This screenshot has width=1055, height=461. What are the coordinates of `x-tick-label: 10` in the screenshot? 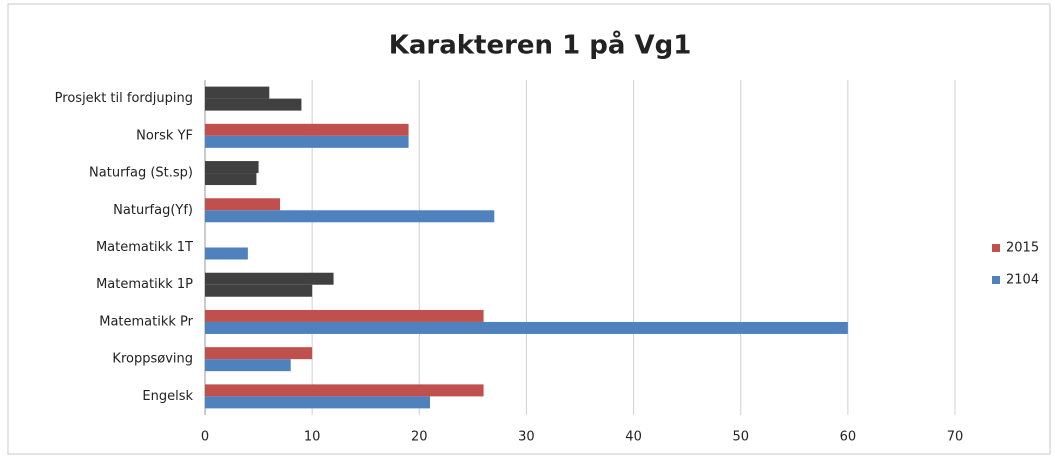 It's located at (312, 437).